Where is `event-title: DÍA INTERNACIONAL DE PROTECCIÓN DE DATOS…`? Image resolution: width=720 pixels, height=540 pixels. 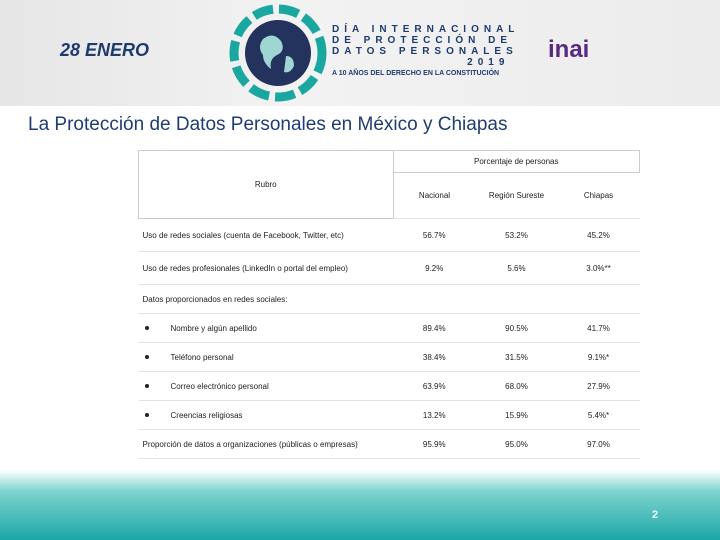
event-title: DÍA INTERNACIONAL DE PROTECCIÓN DE DATOS… is located at coordinates (425, 46).